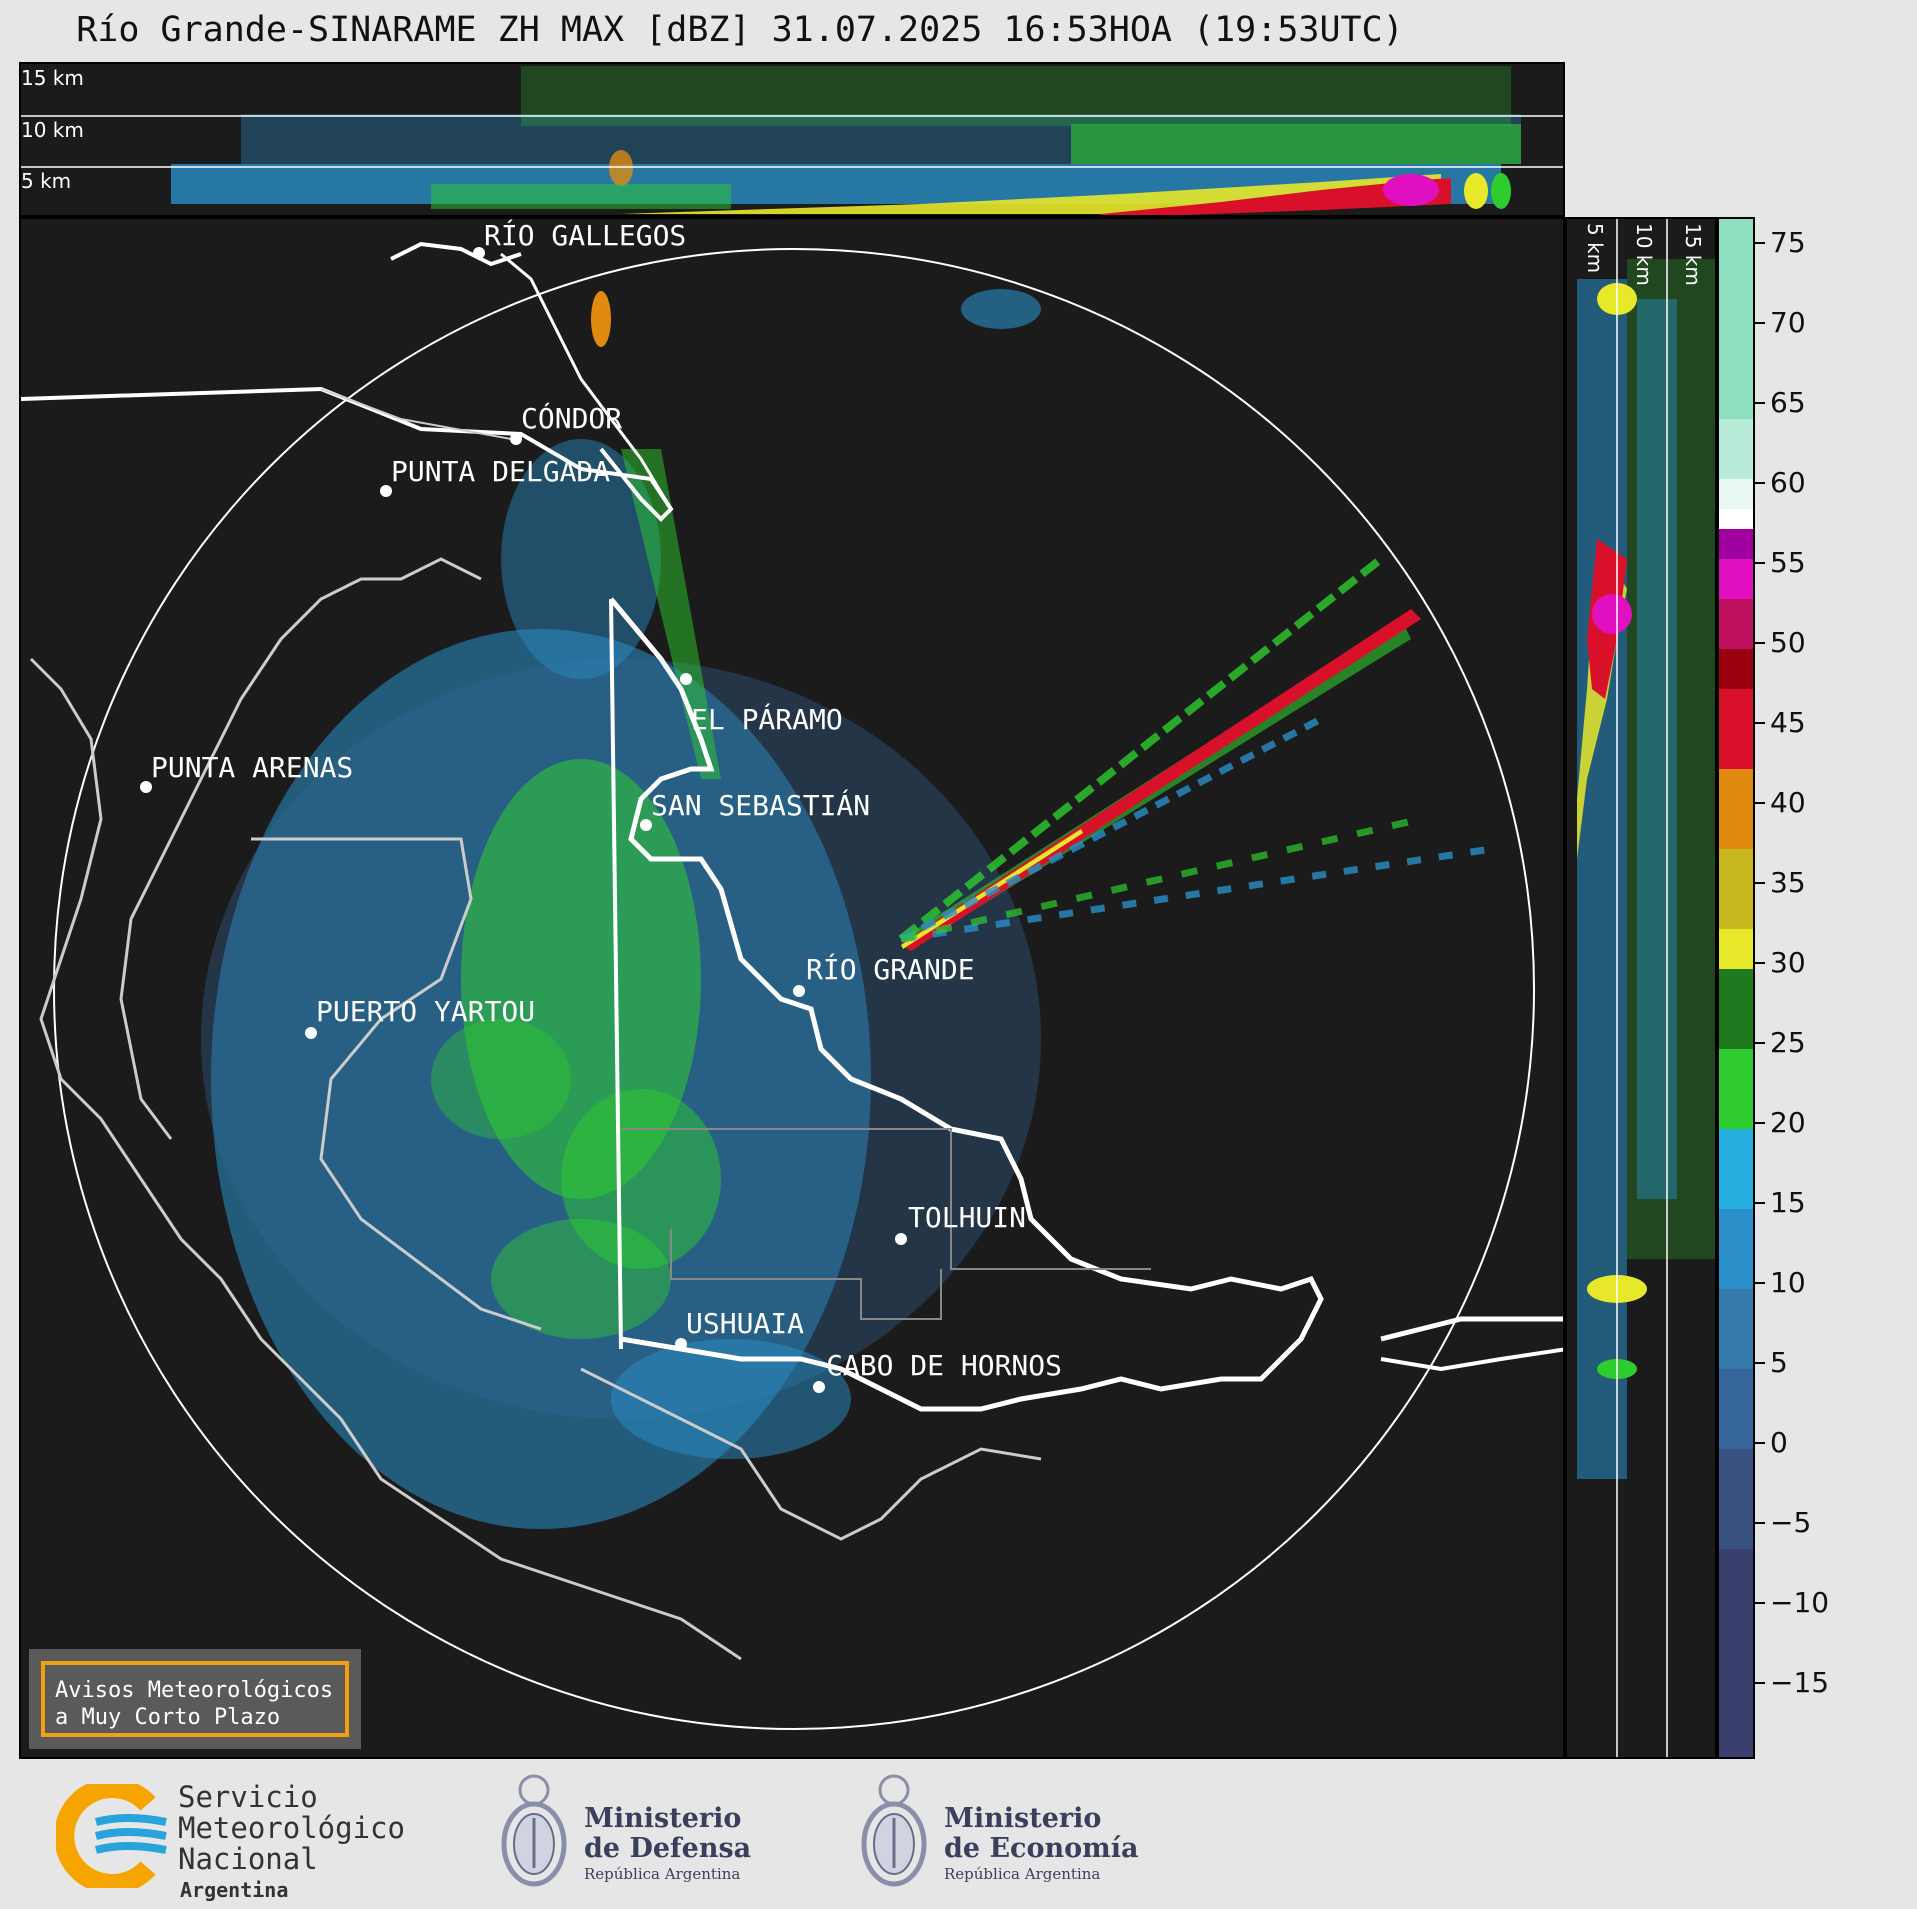 Image resolution: width=1917 pixels, height=1909 pixels. What do you see at coordinates (234, 1890) in the screenshot?
I see `smn-line-4: Argentina` at bounding box center [234, 1890].